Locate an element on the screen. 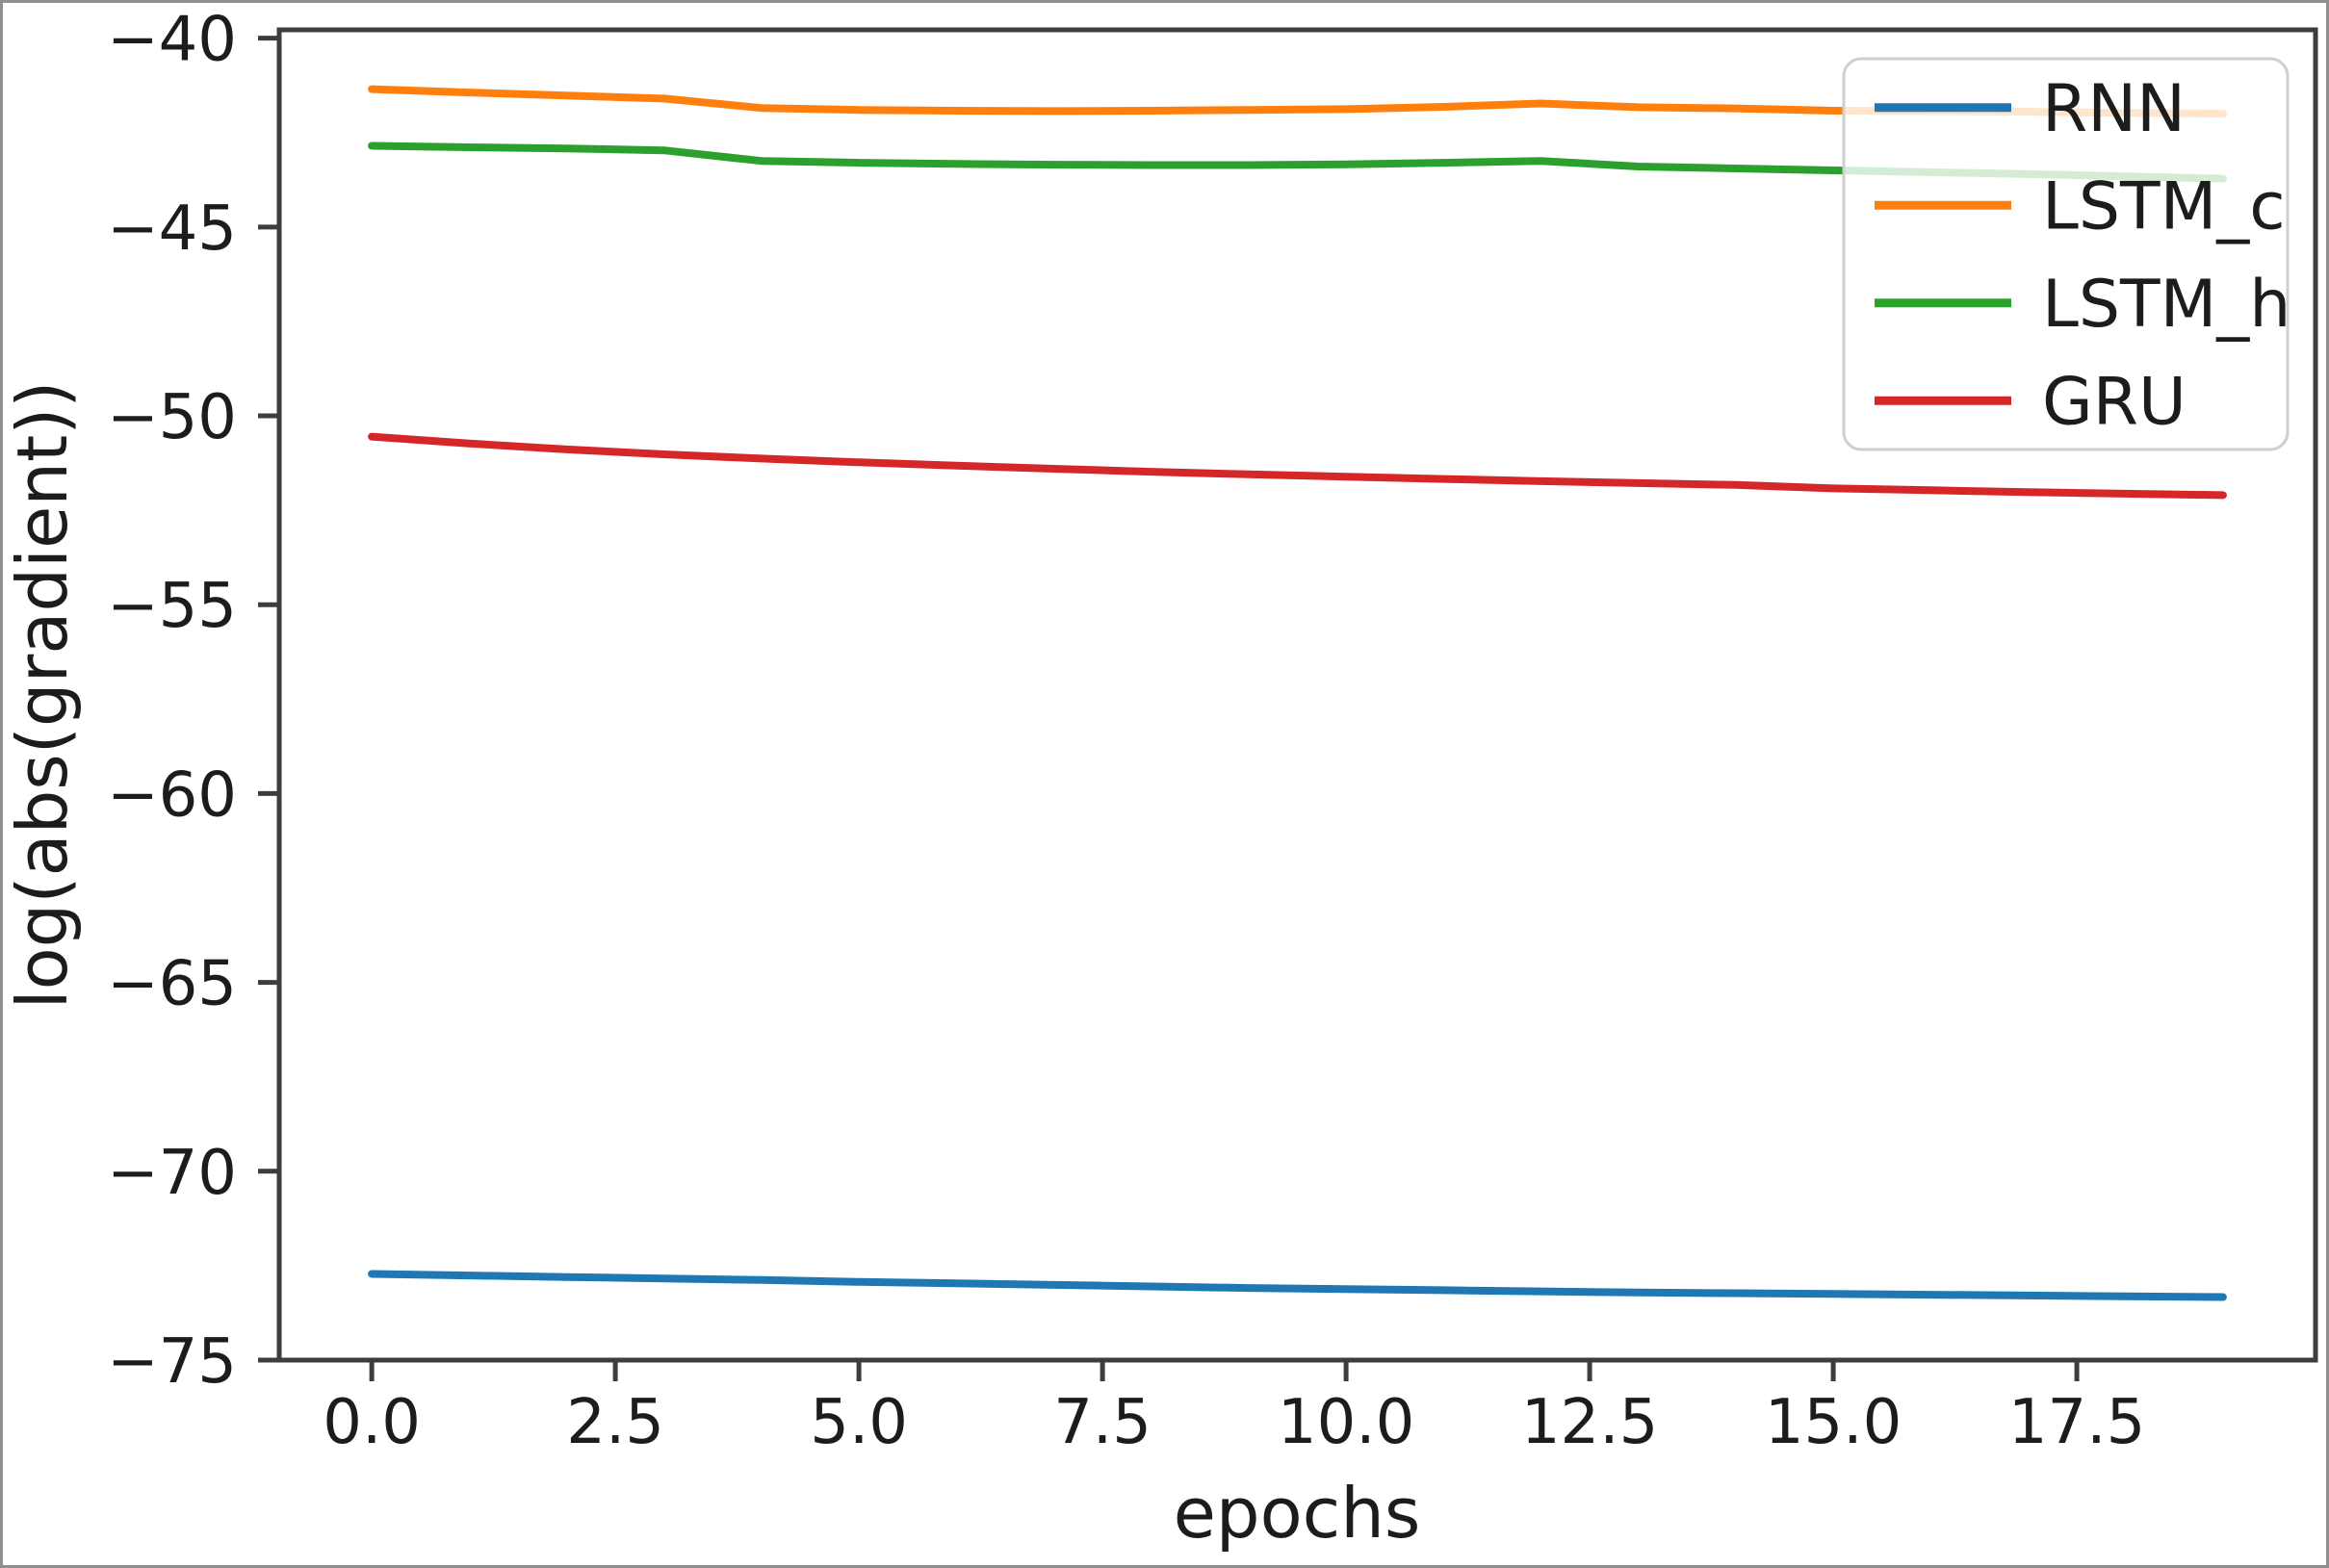  legend-item-label: LSTM_h is located at coordinates (2166, 305).